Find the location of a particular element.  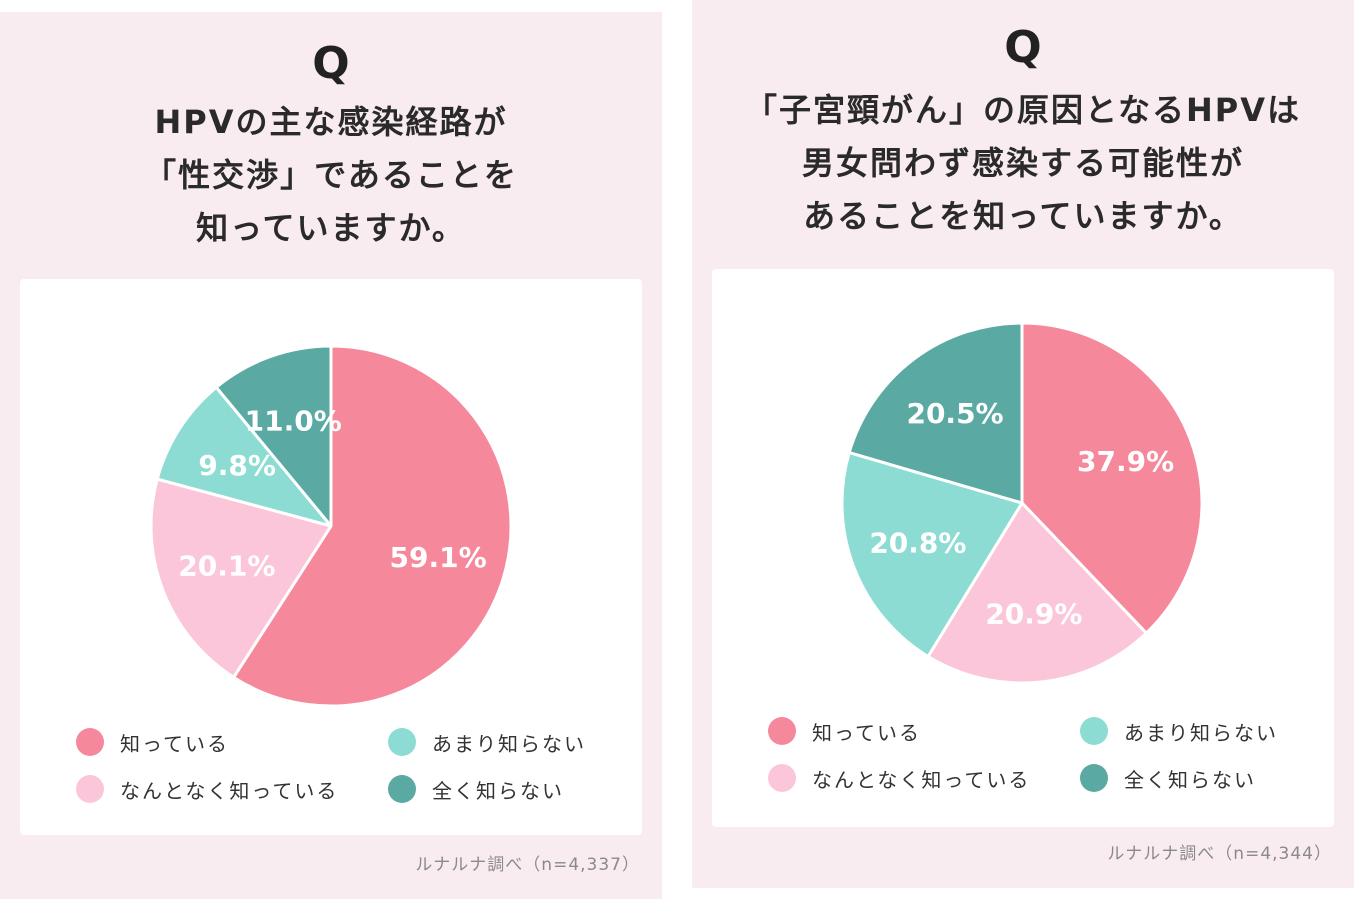

question-title: HPVの主な感染経路が 「性交渉」であることを 知っていますか。 is located at coordinates (331, 175).